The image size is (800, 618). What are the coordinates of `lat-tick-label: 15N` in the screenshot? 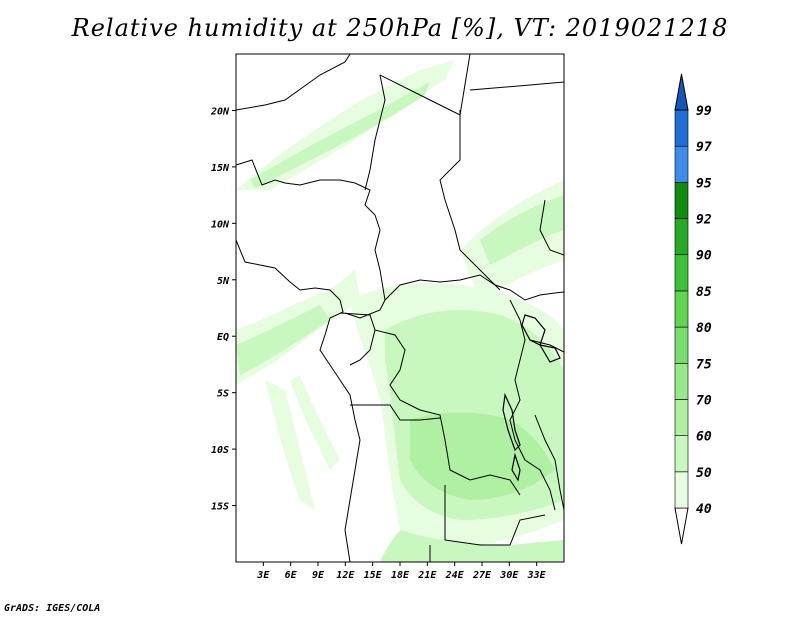 It's located at (220, 168).